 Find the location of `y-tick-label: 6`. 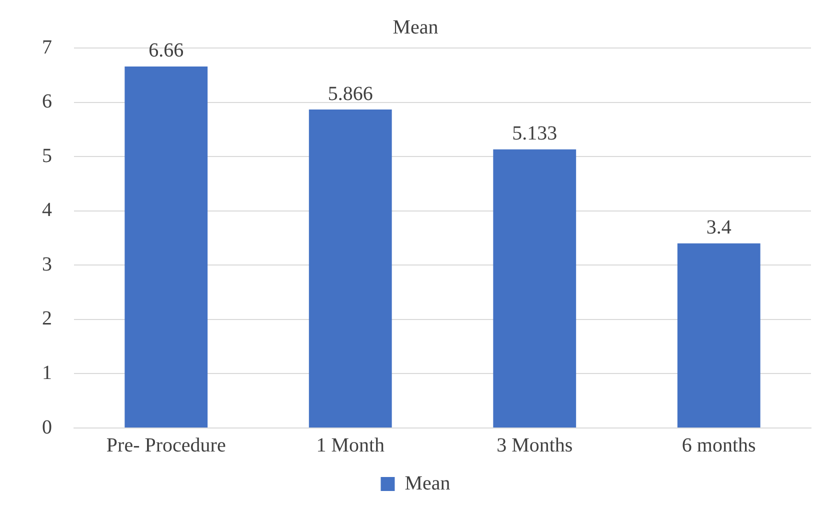

y-tick-label: 6 is located at coordinates (47, 101).